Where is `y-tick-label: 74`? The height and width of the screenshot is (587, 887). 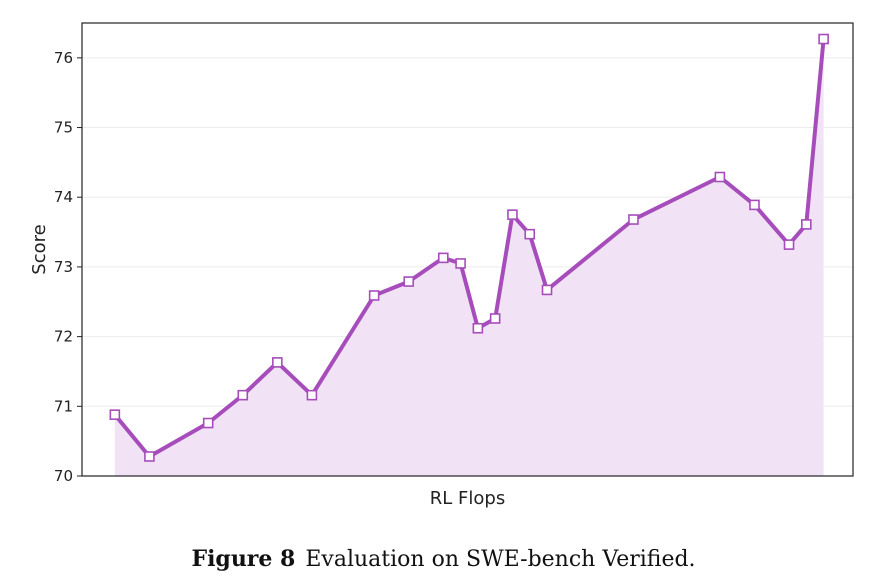 y-tick-label: 74 is located at coordinates (63, 197).